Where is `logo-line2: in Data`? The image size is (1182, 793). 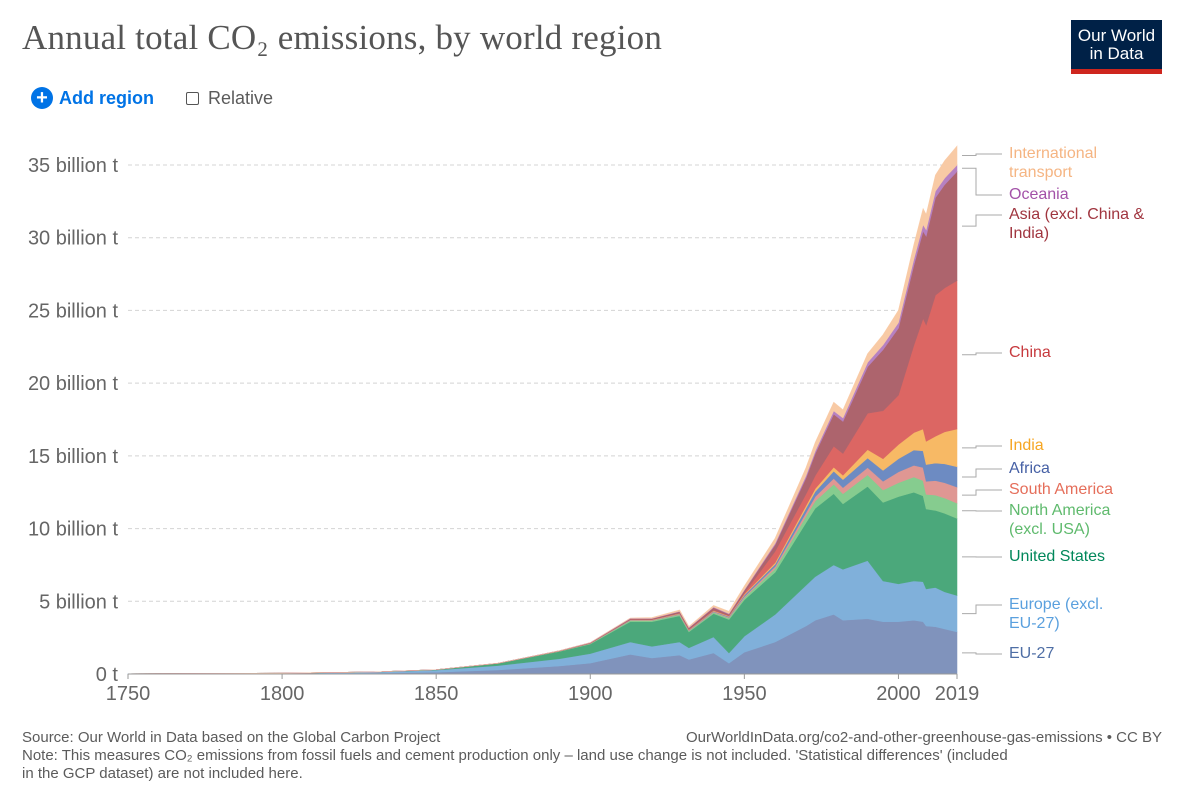
logo-line2: in Data is located at coordinates (1116, 53).